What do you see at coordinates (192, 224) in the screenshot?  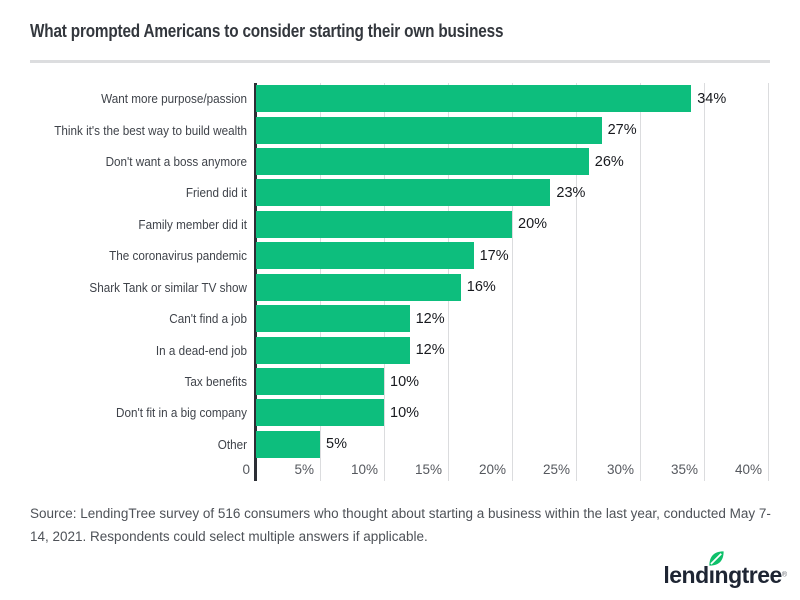 I see `category-label: Family member did it` at bounding box center [192, 224].